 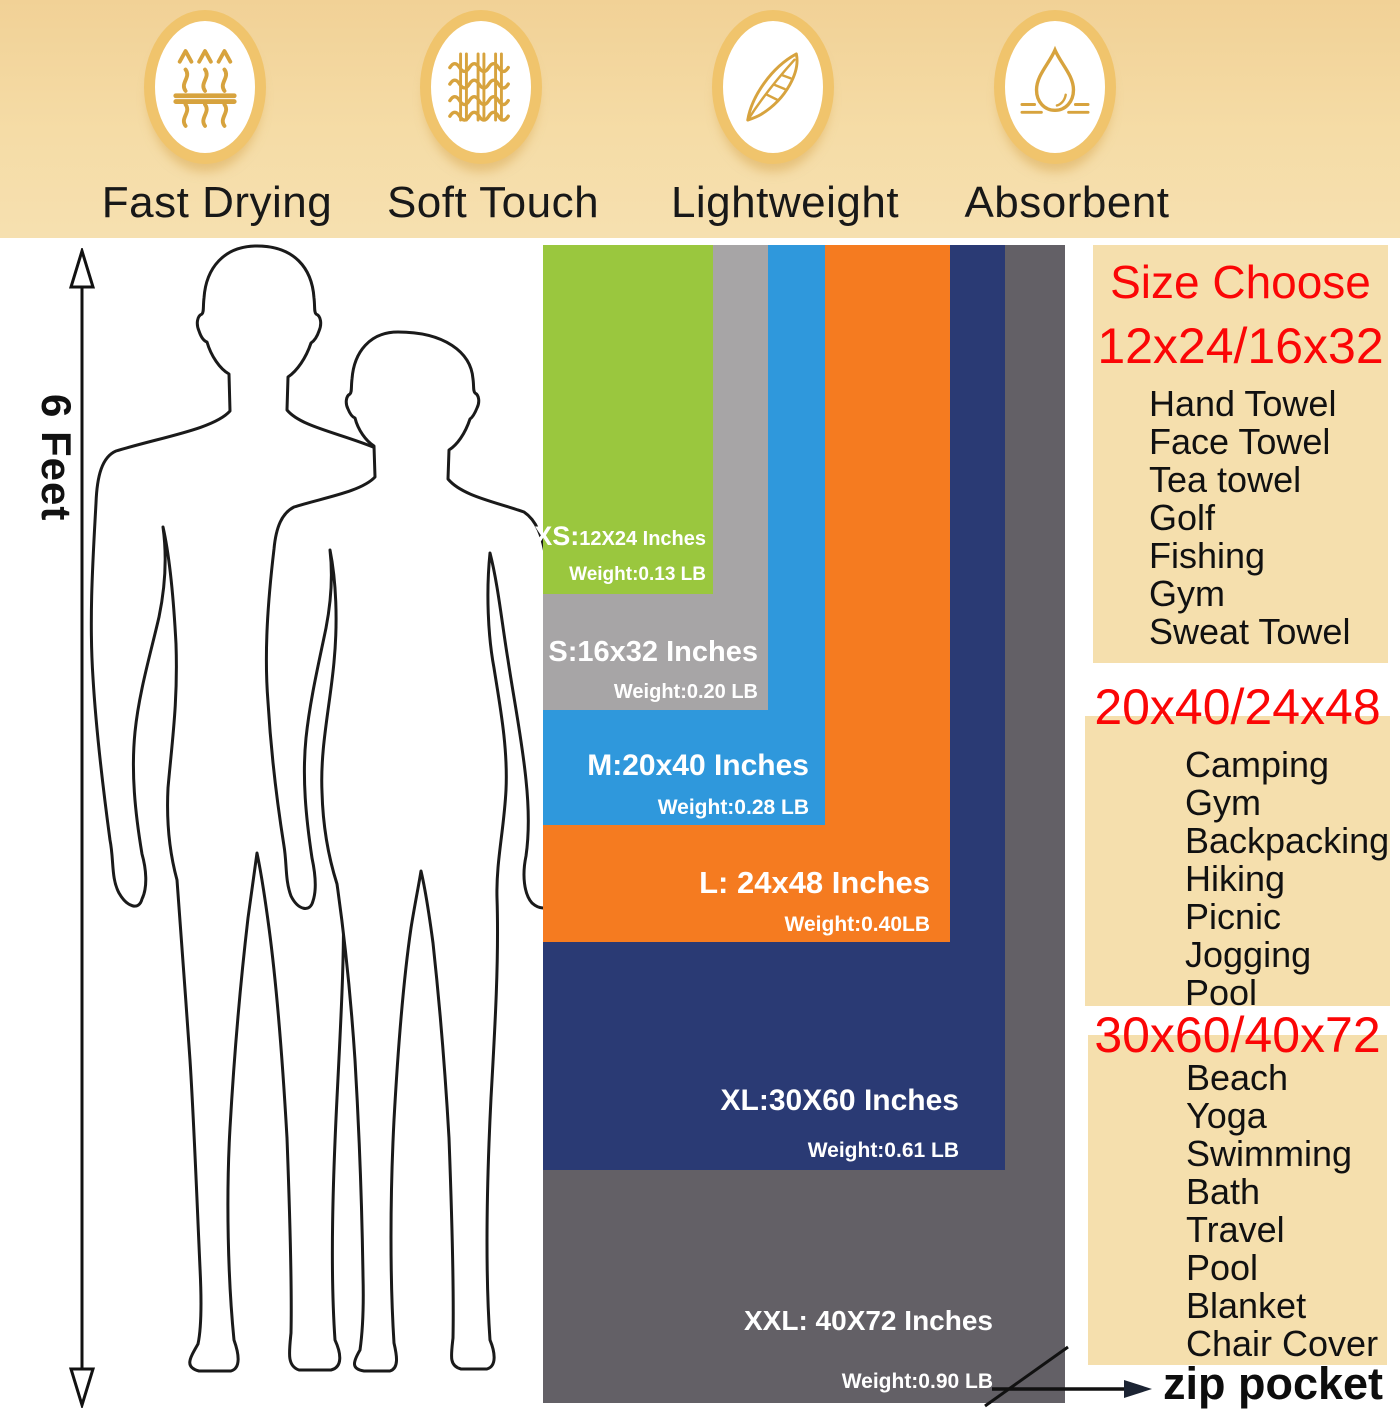 I want to click on list-item: Fishing, so click(x=1207, y=555).